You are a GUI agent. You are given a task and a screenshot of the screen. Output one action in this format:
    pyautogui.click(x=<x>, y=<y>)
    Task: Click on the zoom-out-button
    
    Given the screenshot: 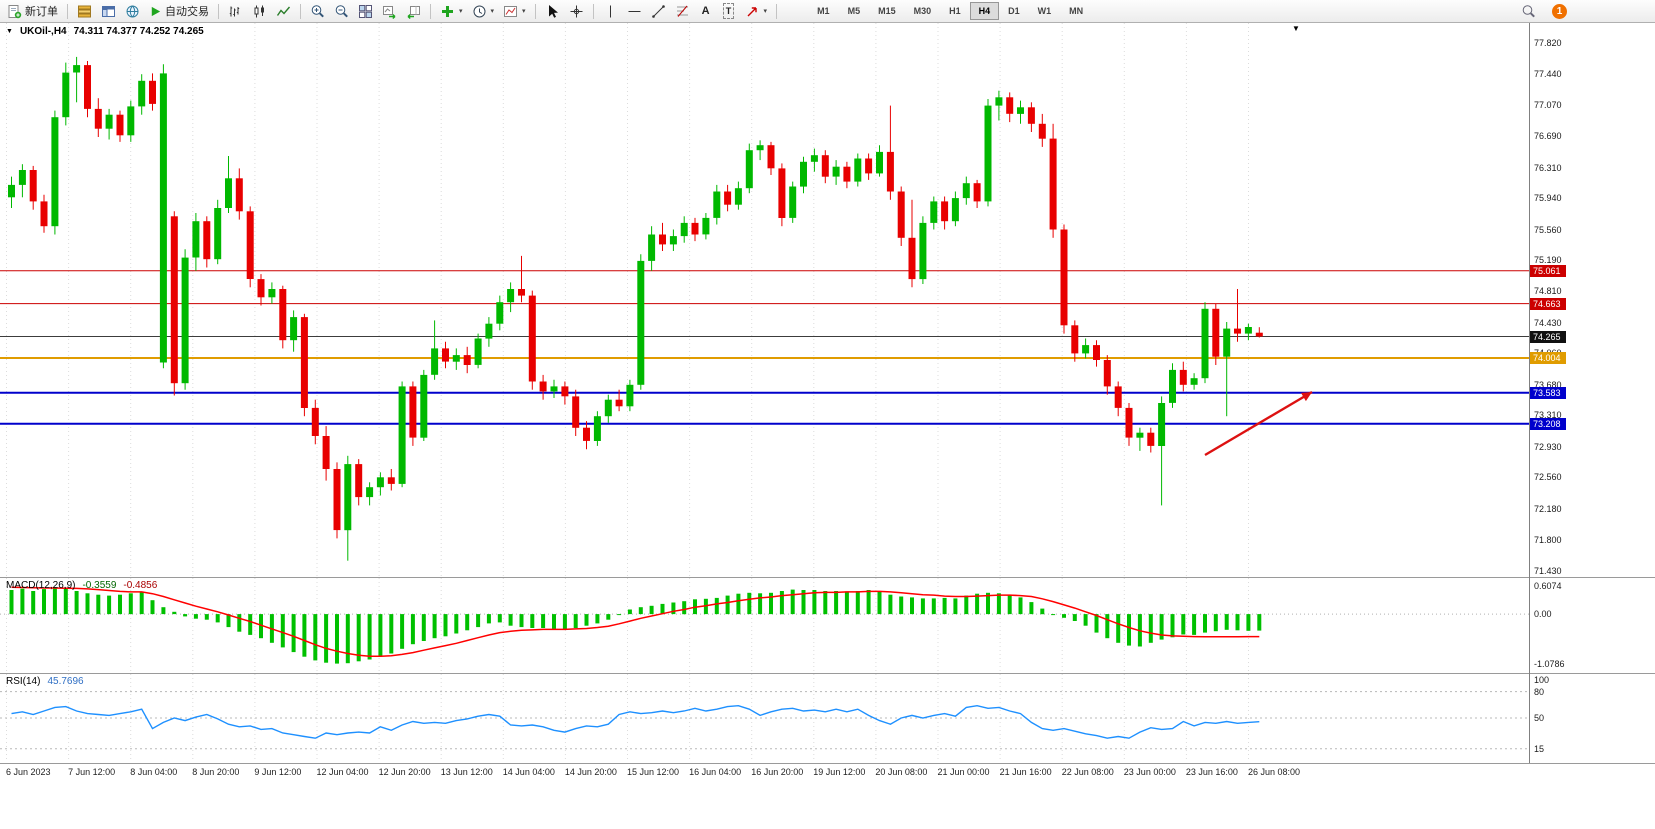 What is the action you would take?
    pyautogui.click(x=341, y=11)
    